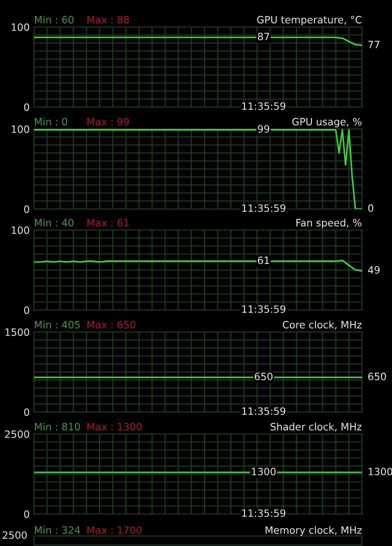 The image size is (392, 546). Describe the element at coordinates (314, 531) in the screenshot. I see `text: Memory clock, MHz` at that location.